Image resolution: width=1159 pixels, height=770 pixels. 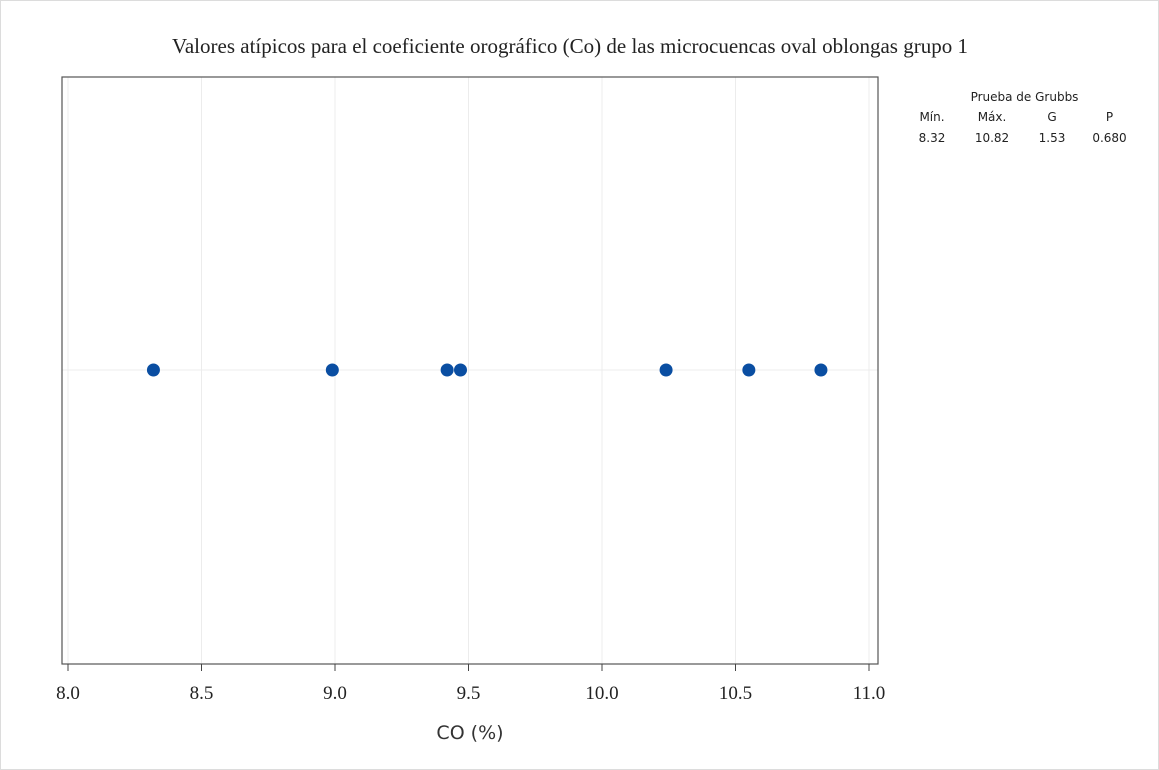 I want to click on grubbs-value-row: 8.32 10.82 1.53 0.680, so click(x=1024, y=138).